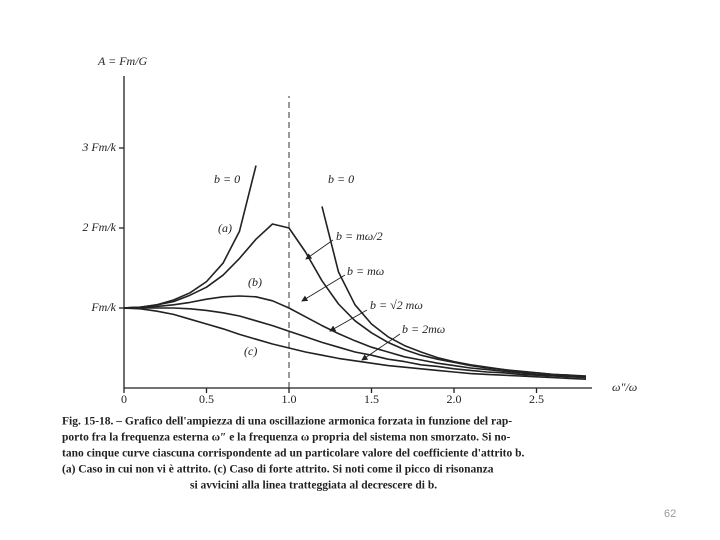 Image resolution: width=720 pixels, height=540 pixels. I want to click on y-axis-label: A = Fm/G, so click(122, 61).